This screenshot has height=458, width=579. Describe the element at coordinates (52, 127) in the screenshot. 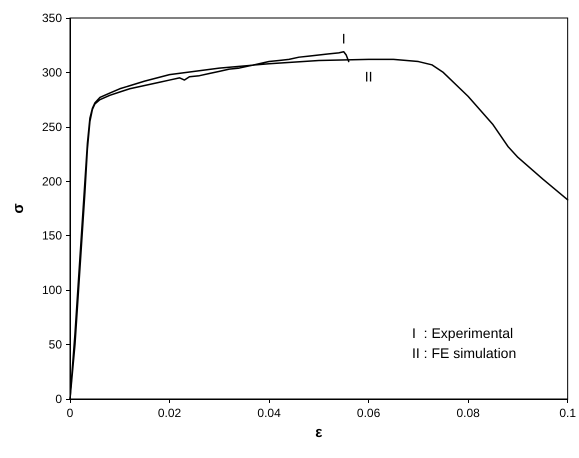

I see `y-tick-label: 250` at that location.